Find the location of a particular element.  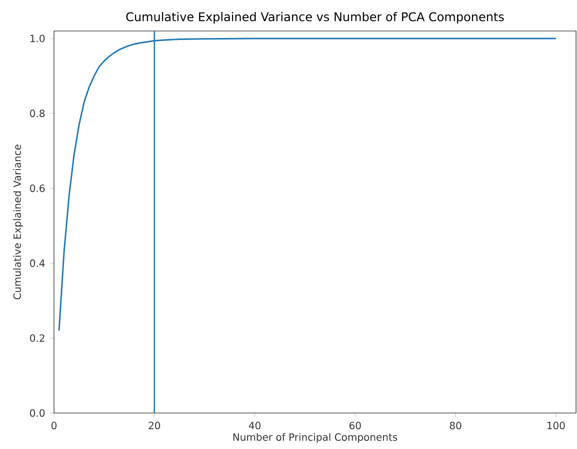

y-tick-label: 0.8 is located at coordinates (37, 114).